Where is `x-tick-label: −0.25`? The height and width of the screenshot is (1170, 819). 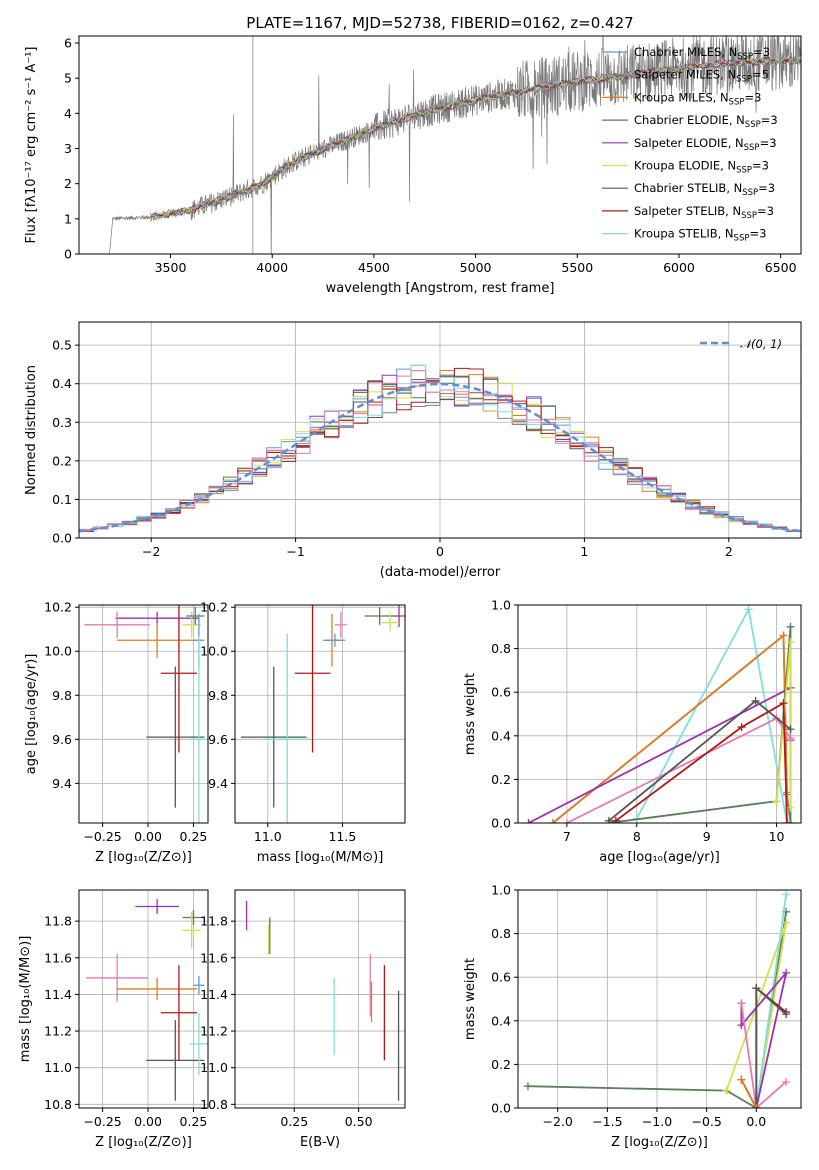
x-tick-label: −0.25 is located at coordinates (102, 836).